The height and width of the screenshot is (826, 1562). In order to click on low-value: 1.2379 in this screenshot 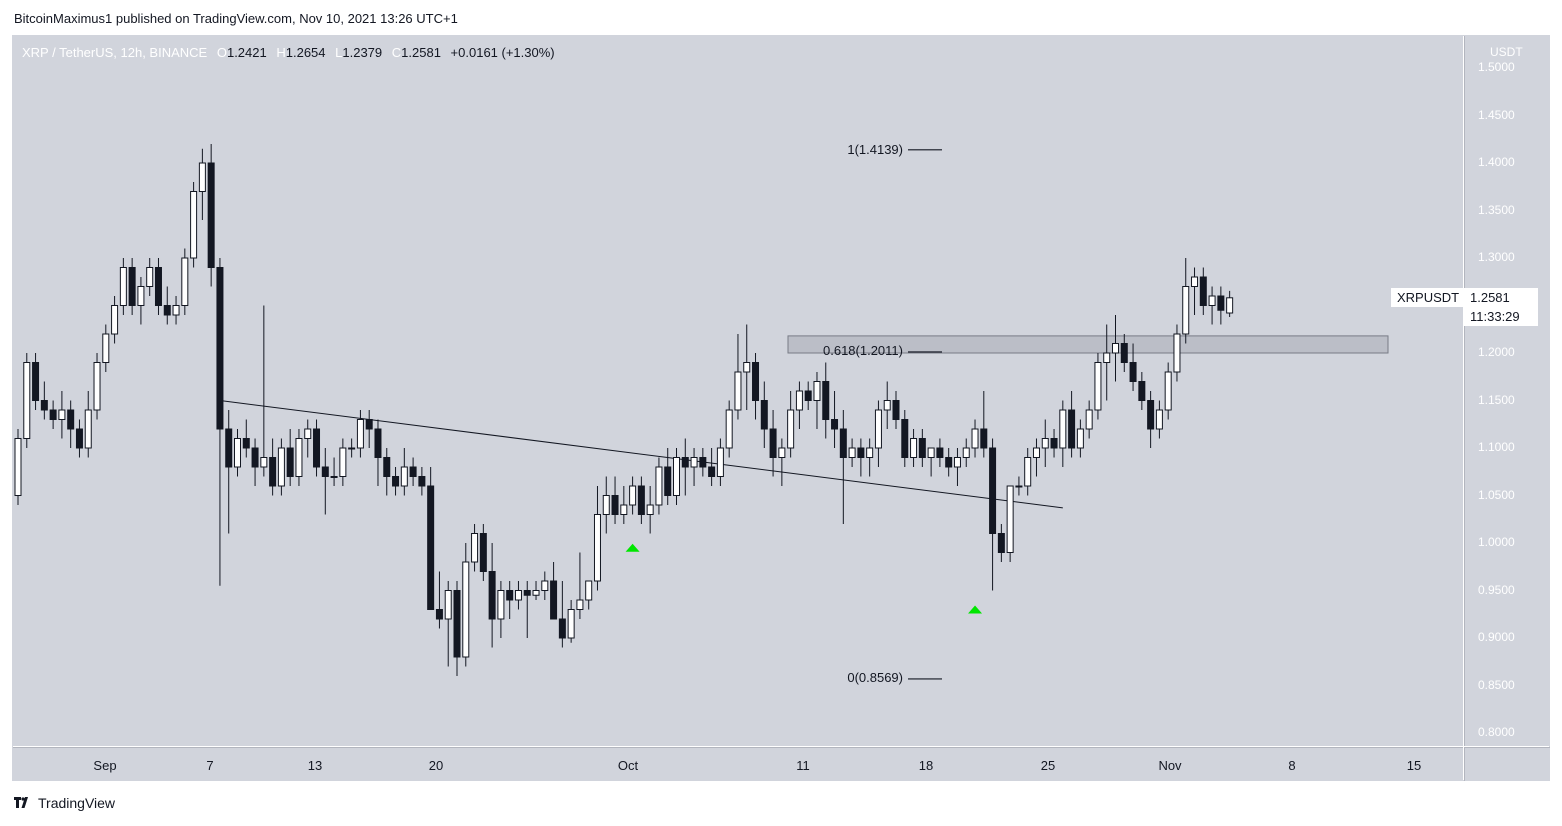, I will do `click(362, 52)`.